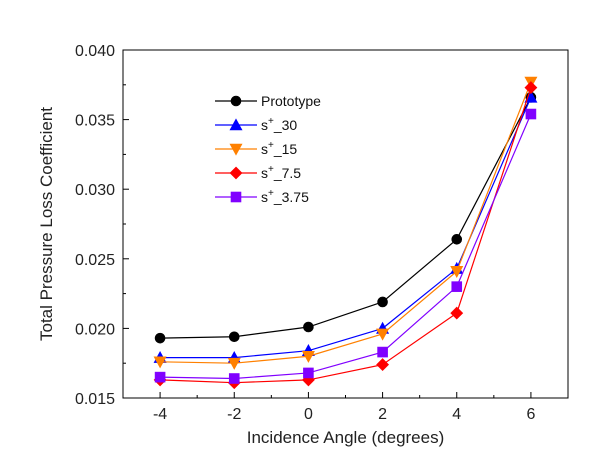  Describe the element at coordinates (95, 121) in the screenshot. I see `y-tick-label: 0.035` at that location.